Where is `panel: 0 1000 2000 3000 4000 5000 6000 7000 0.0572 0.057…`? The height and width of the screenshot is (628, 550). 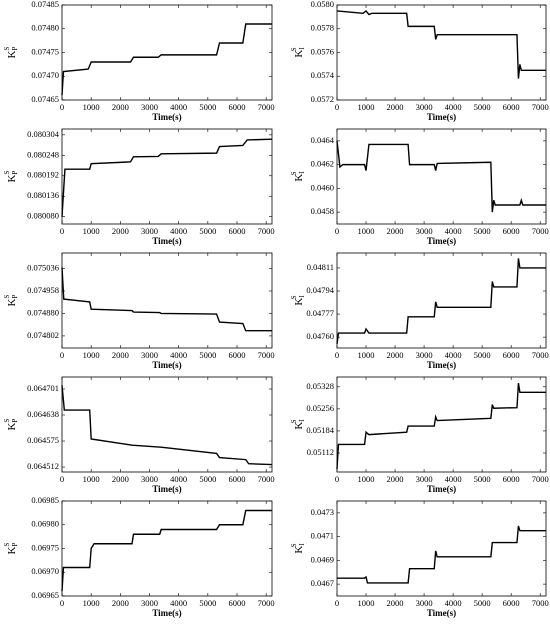
panel: 0 1000 2000 3000 4000 5000 6000 7000 0.0572 0.057… is located at coordinates (419, 61).